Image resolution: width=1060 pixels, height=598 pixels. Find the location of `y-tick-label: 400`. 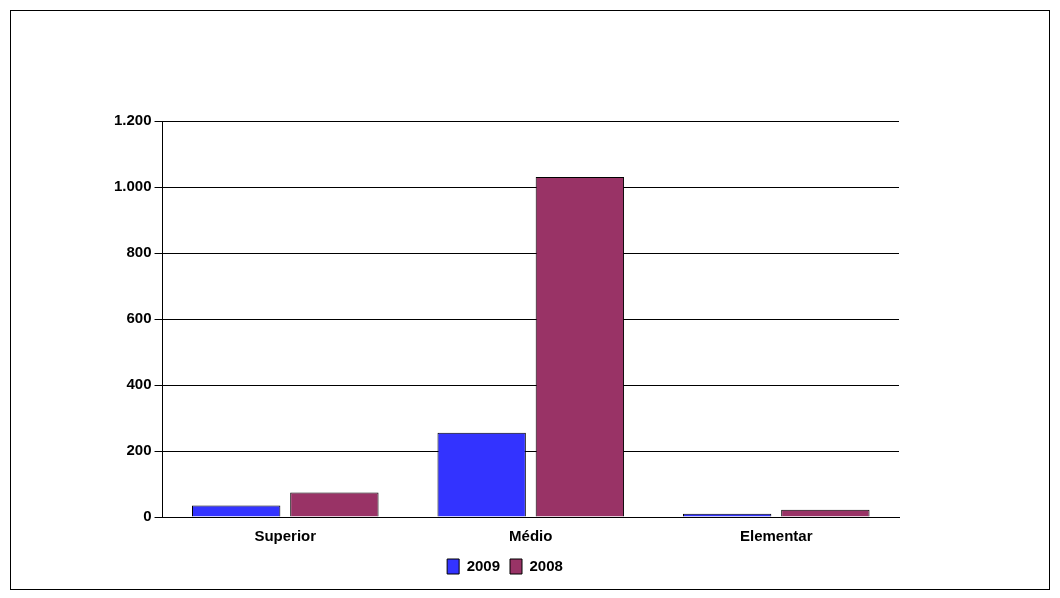

y-tick-label: 400 is located at coordinates (139, 384).